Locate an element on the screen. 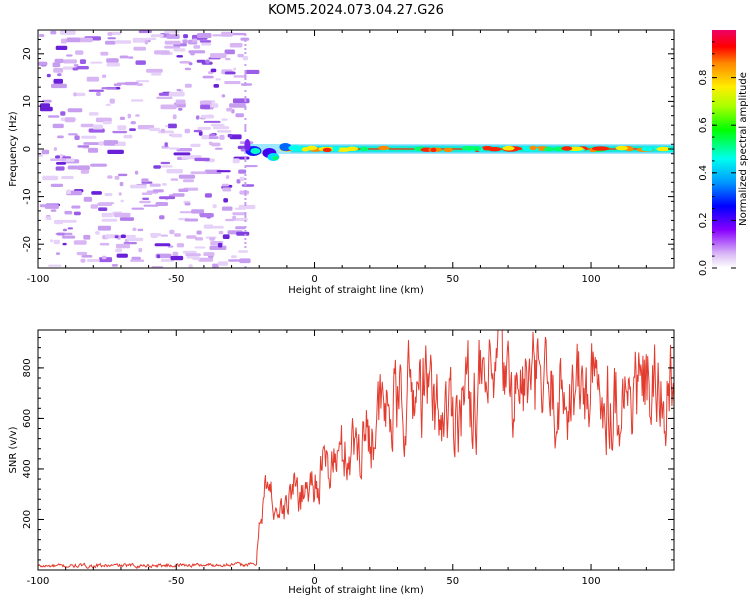  colorbar-tick-label: 0.0 is located at coordinates (703, 268).